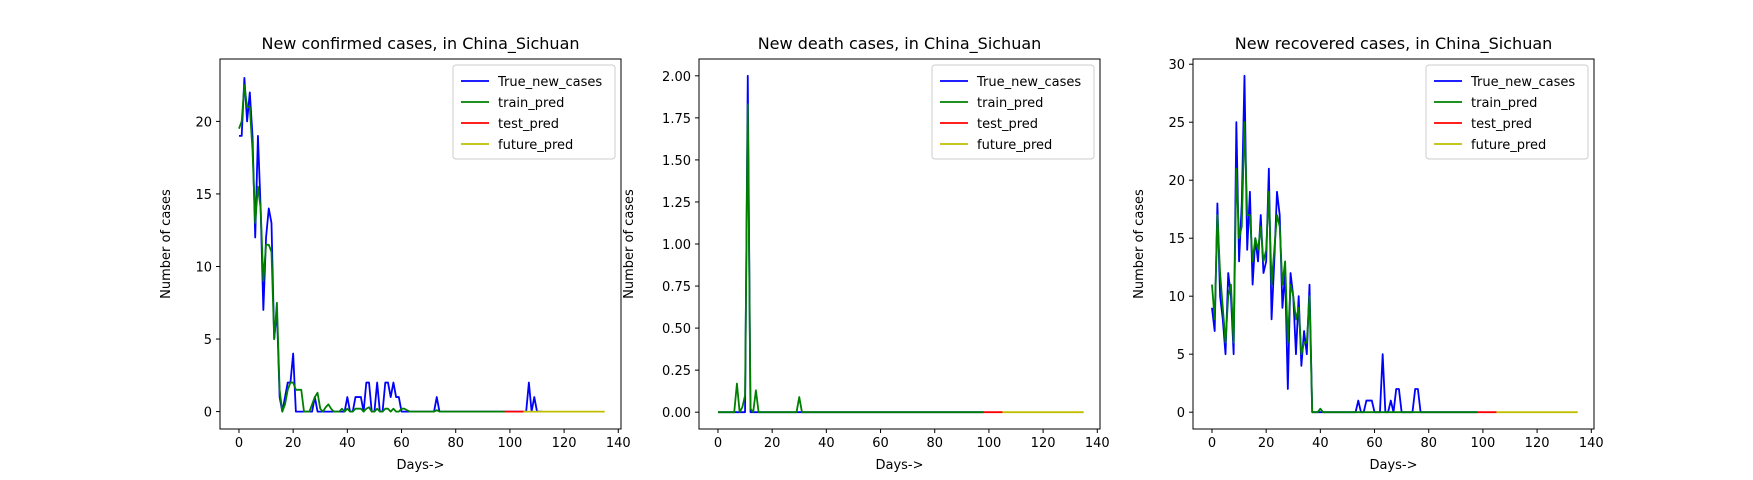 The image size is (1753, 480). I want to click on y-tick-label: 1.25, so click(676, 203).